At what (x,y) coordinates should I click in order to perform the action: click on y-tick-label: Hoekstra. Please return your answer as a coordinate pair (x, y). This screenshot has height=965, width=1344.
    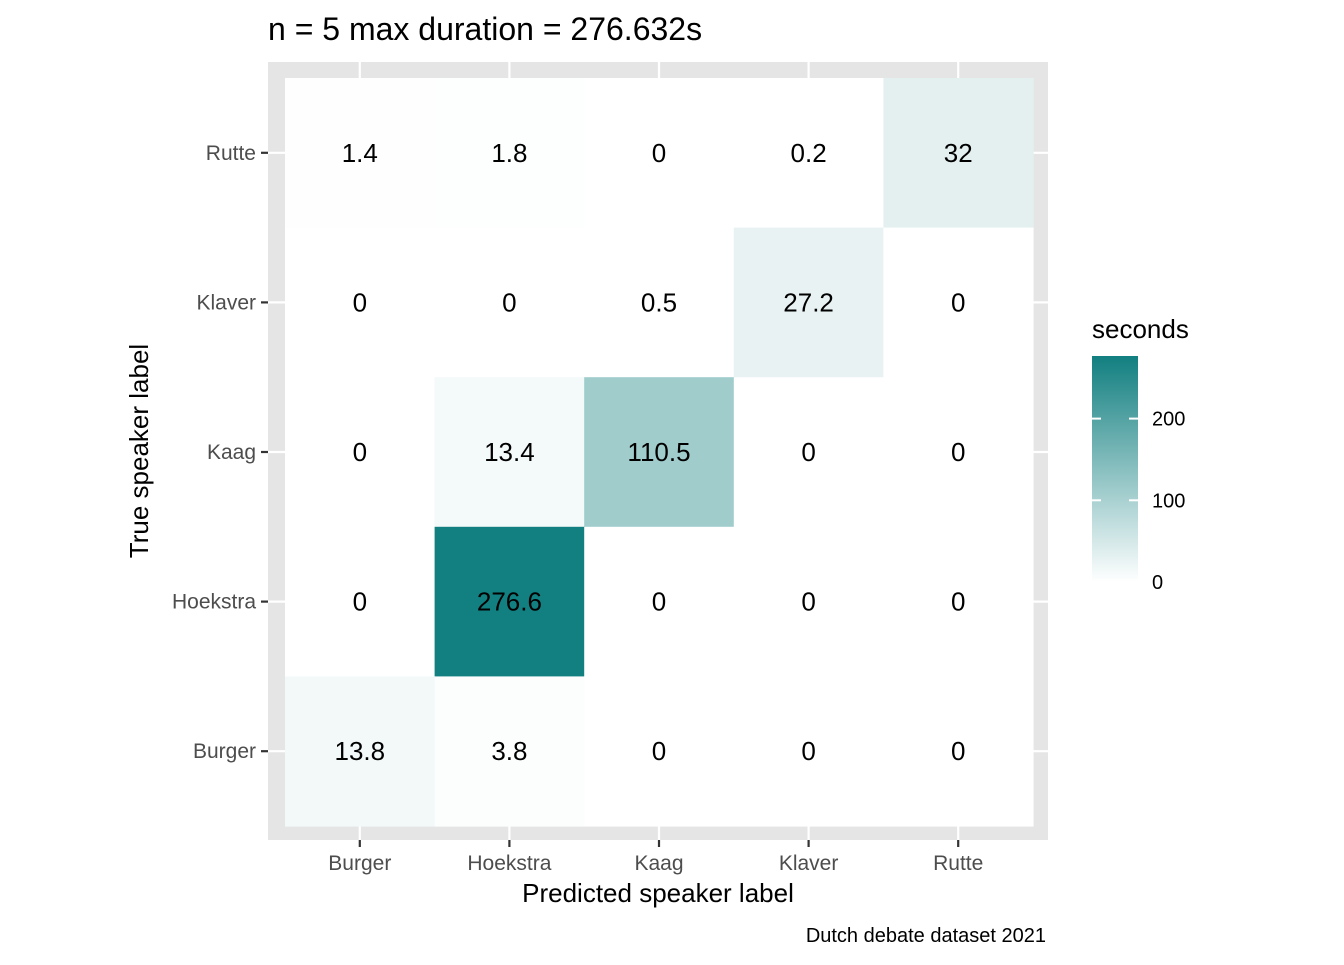
    Looking at the image, I should click on (214, 602).